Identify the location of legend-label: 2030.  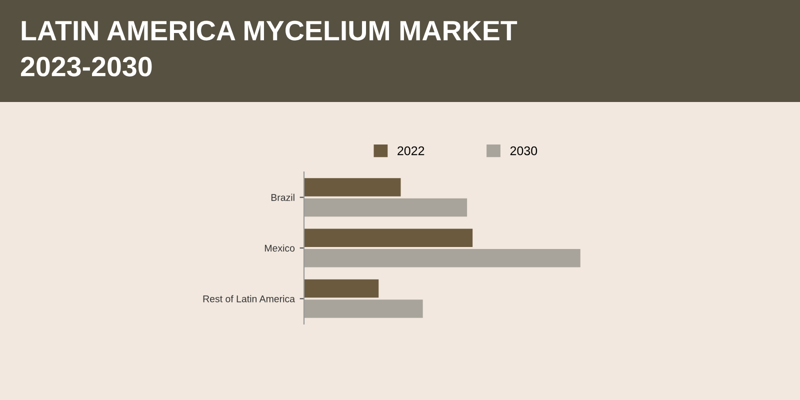
(524, 151).